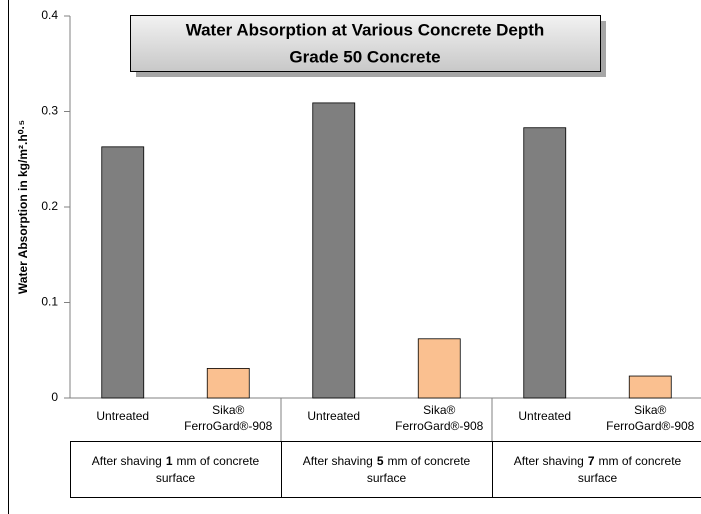 The width and height of the screenshot is (701, 514). Describe the element at coordinates (169, 461) in the screenshot. I see `group-label-part: 1` at that location.